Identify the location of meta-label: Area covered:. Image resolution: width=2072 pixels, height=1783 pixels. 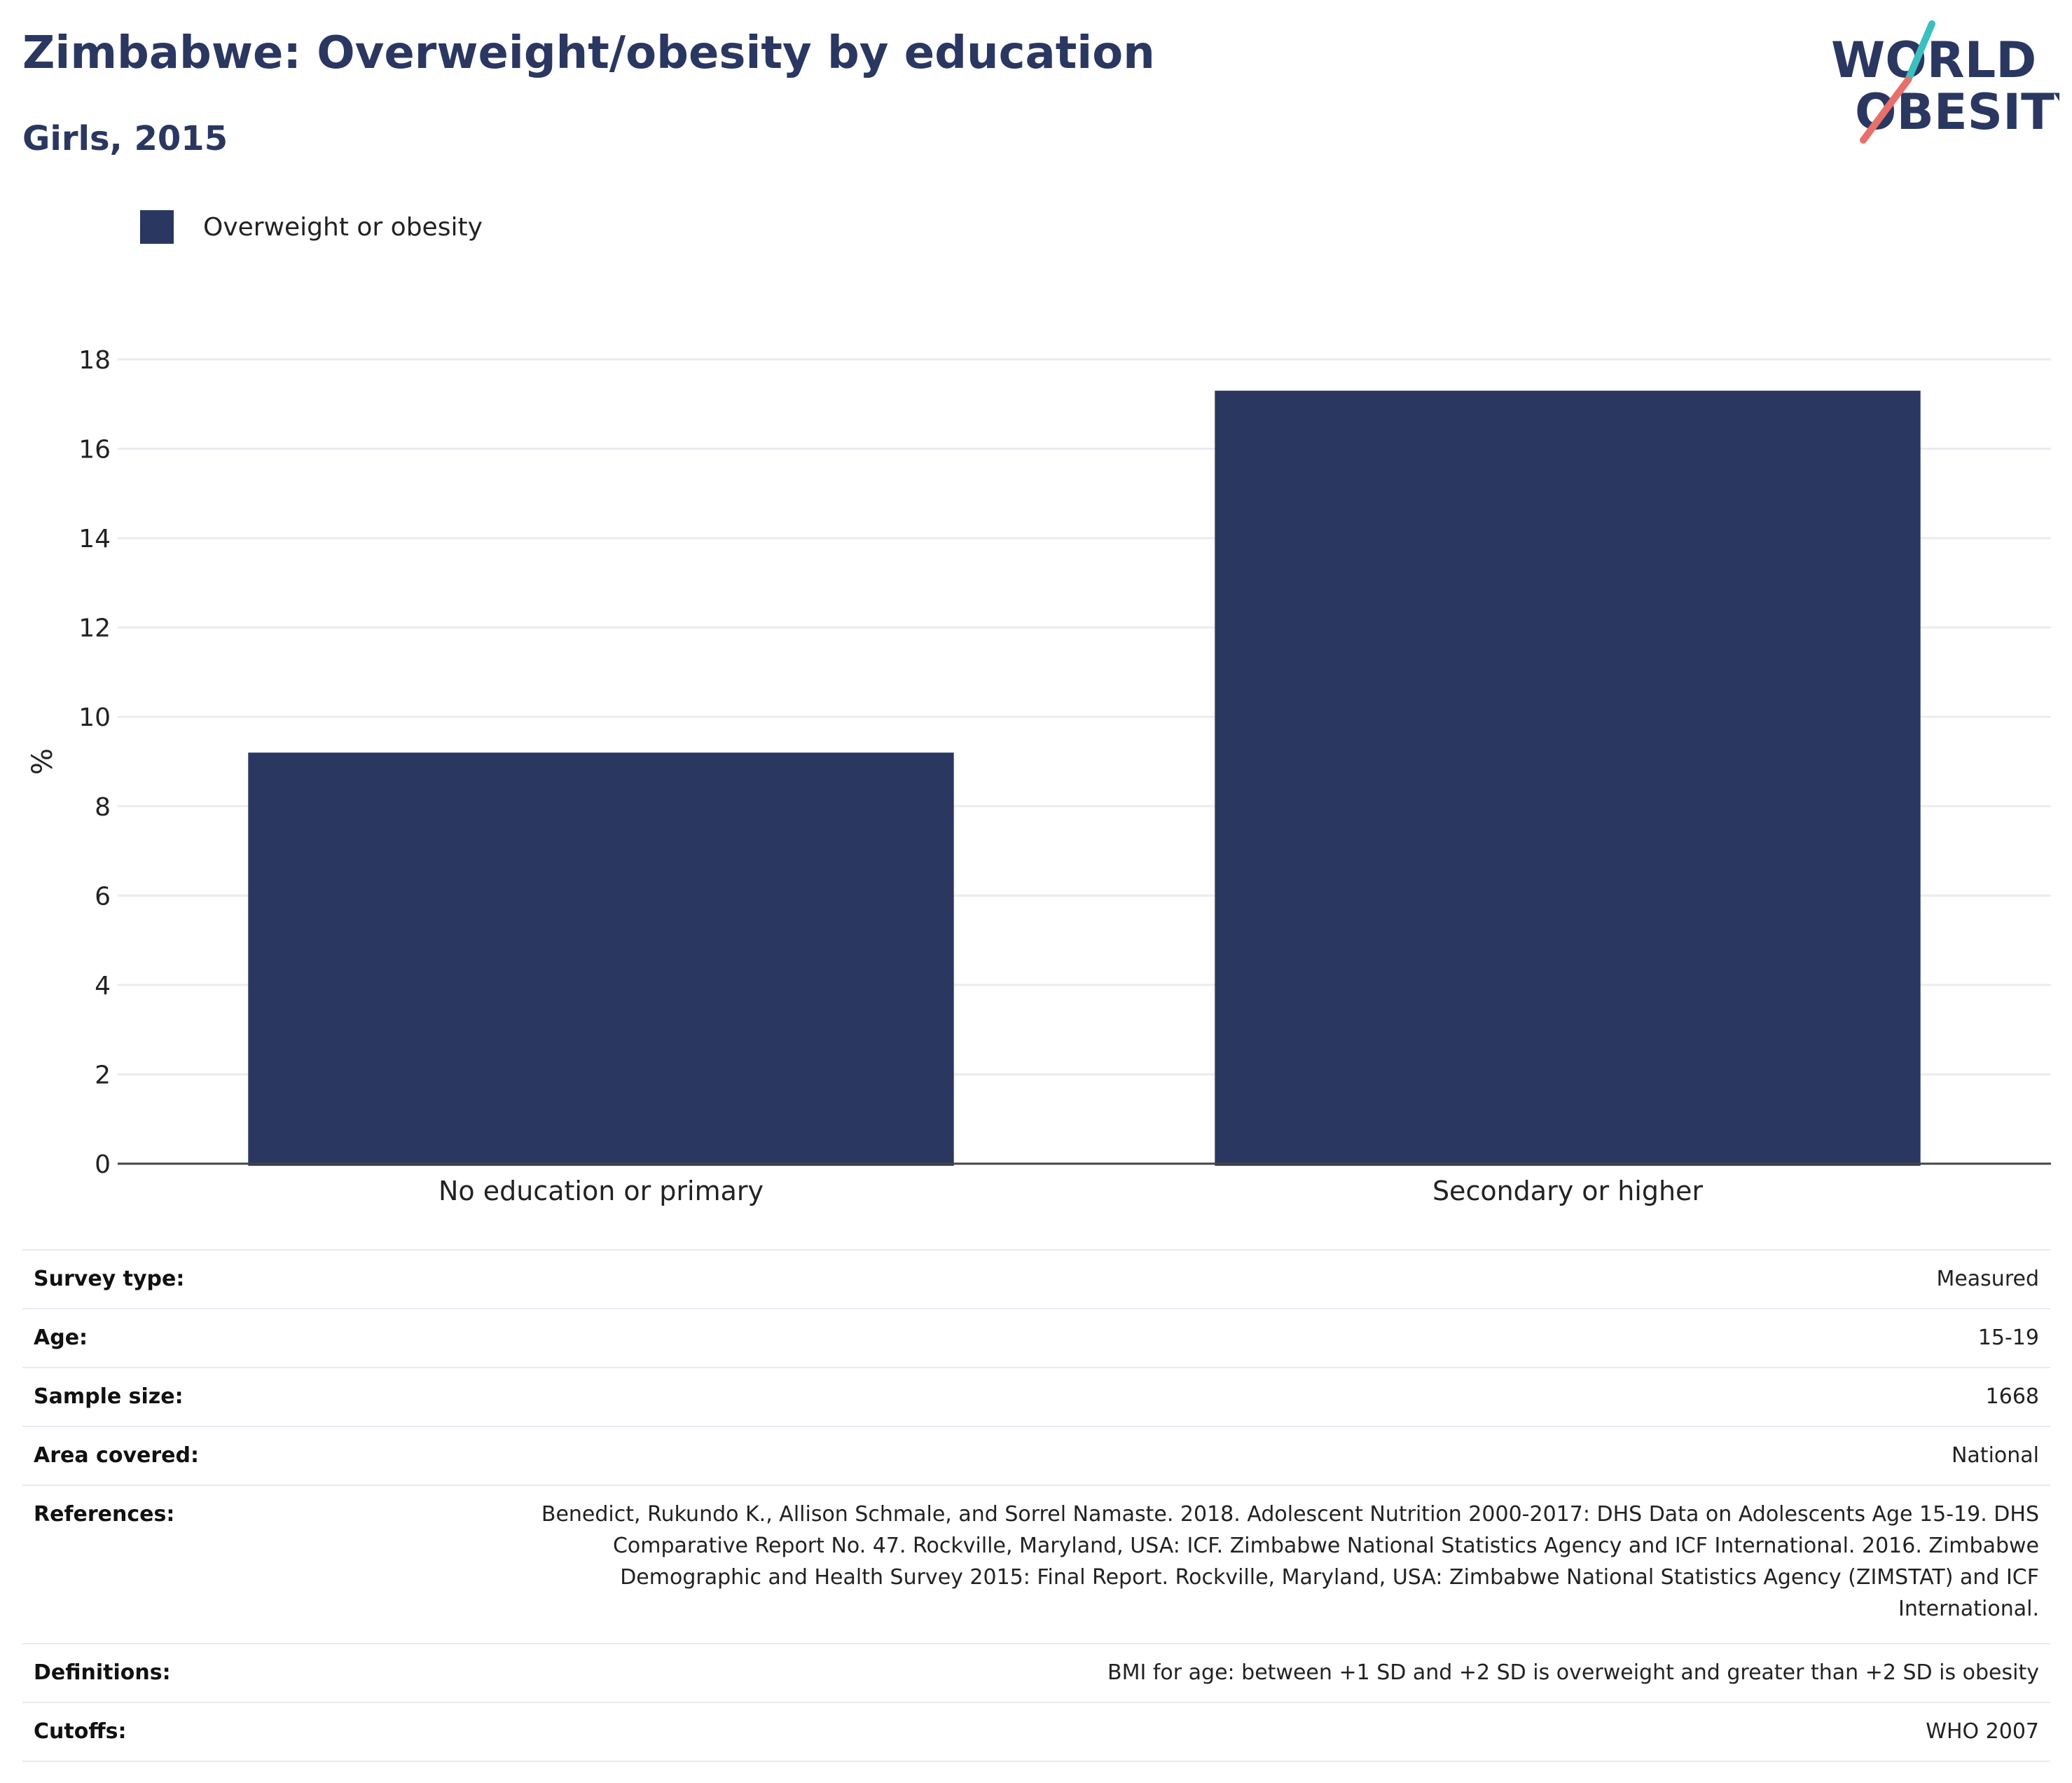
(117, 1455).